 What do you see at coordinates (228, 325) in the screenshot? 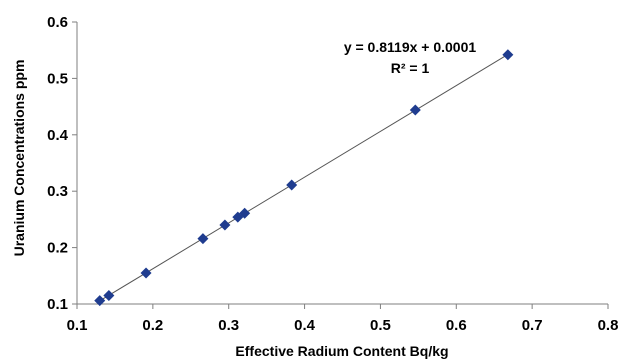
I see `x-tick-label: 0.3` at bounding box center [228, 325].